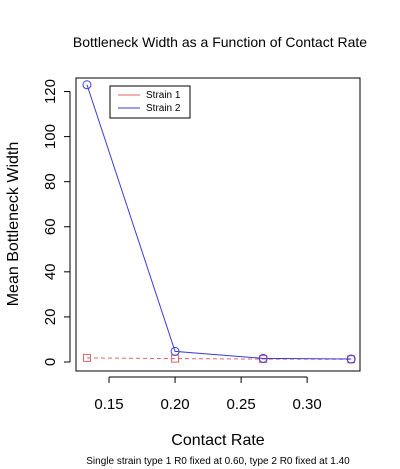 This screenshot has width=400, height=469. I want to click on y-tick-label: 40, so click(50, 271).